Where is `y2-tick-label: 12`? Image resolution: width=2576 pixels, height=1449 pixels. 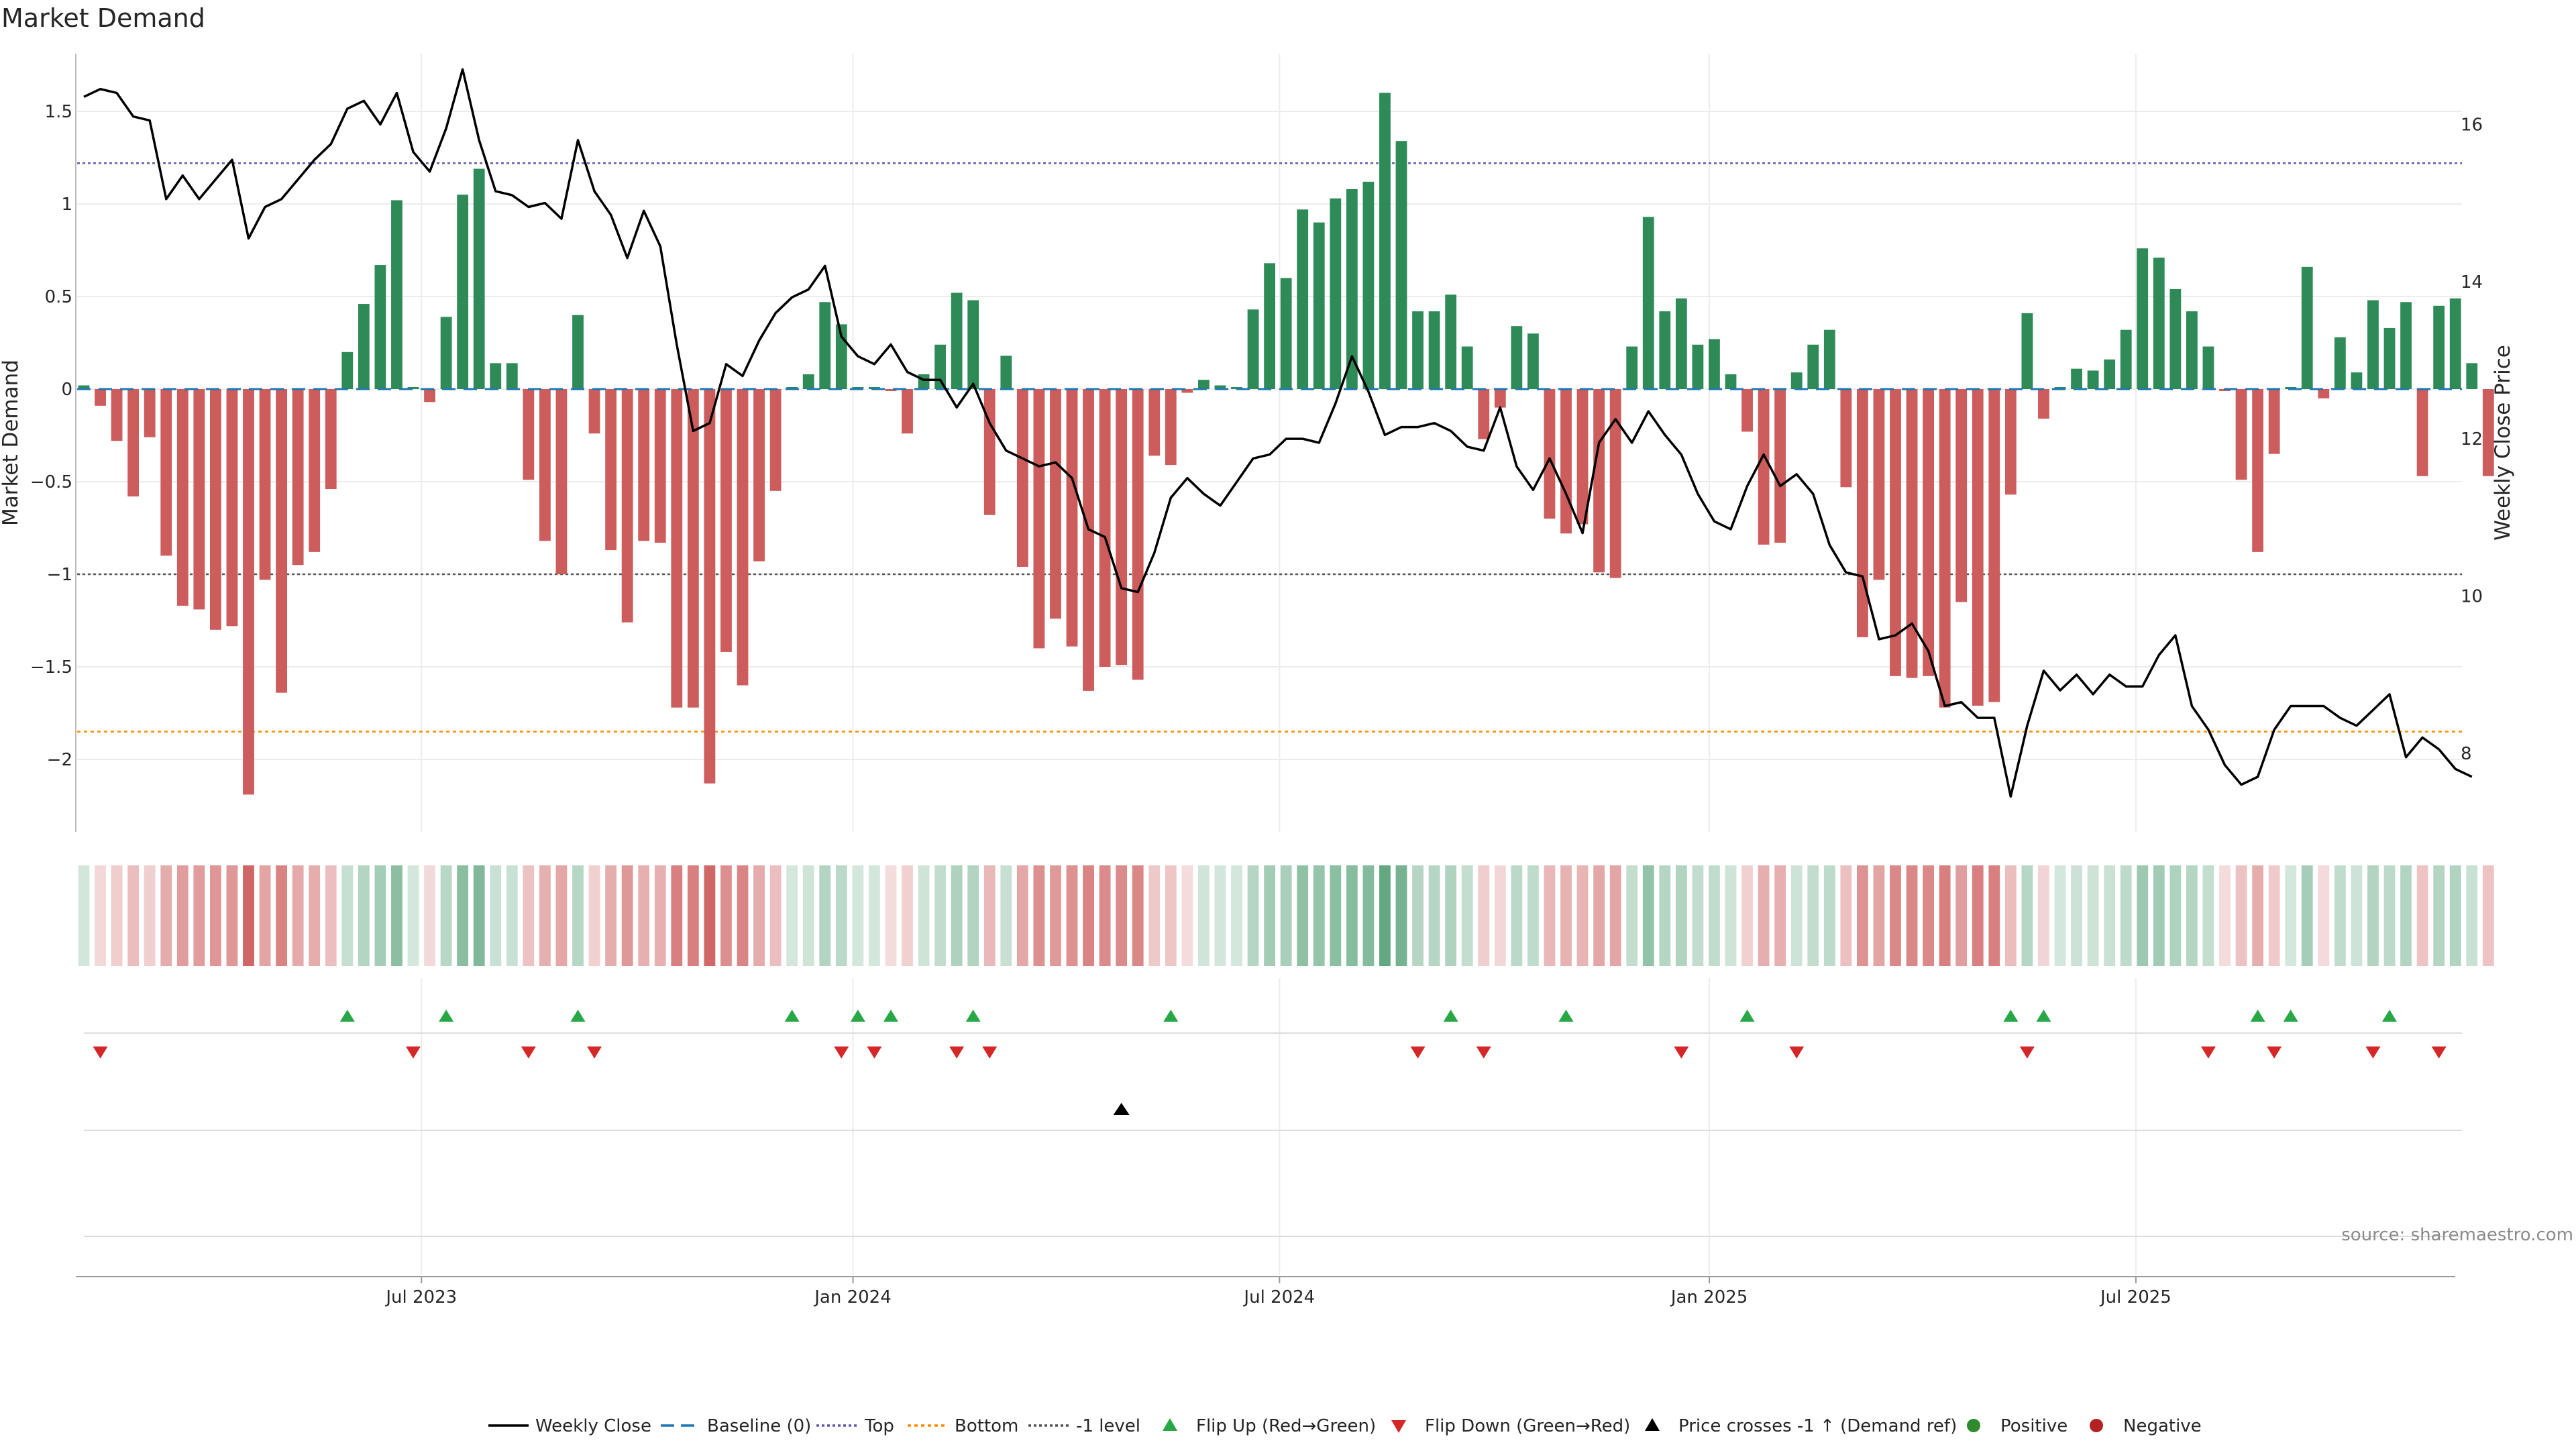
y2-tick-label: 12 is located at coordinates (2472, 439).